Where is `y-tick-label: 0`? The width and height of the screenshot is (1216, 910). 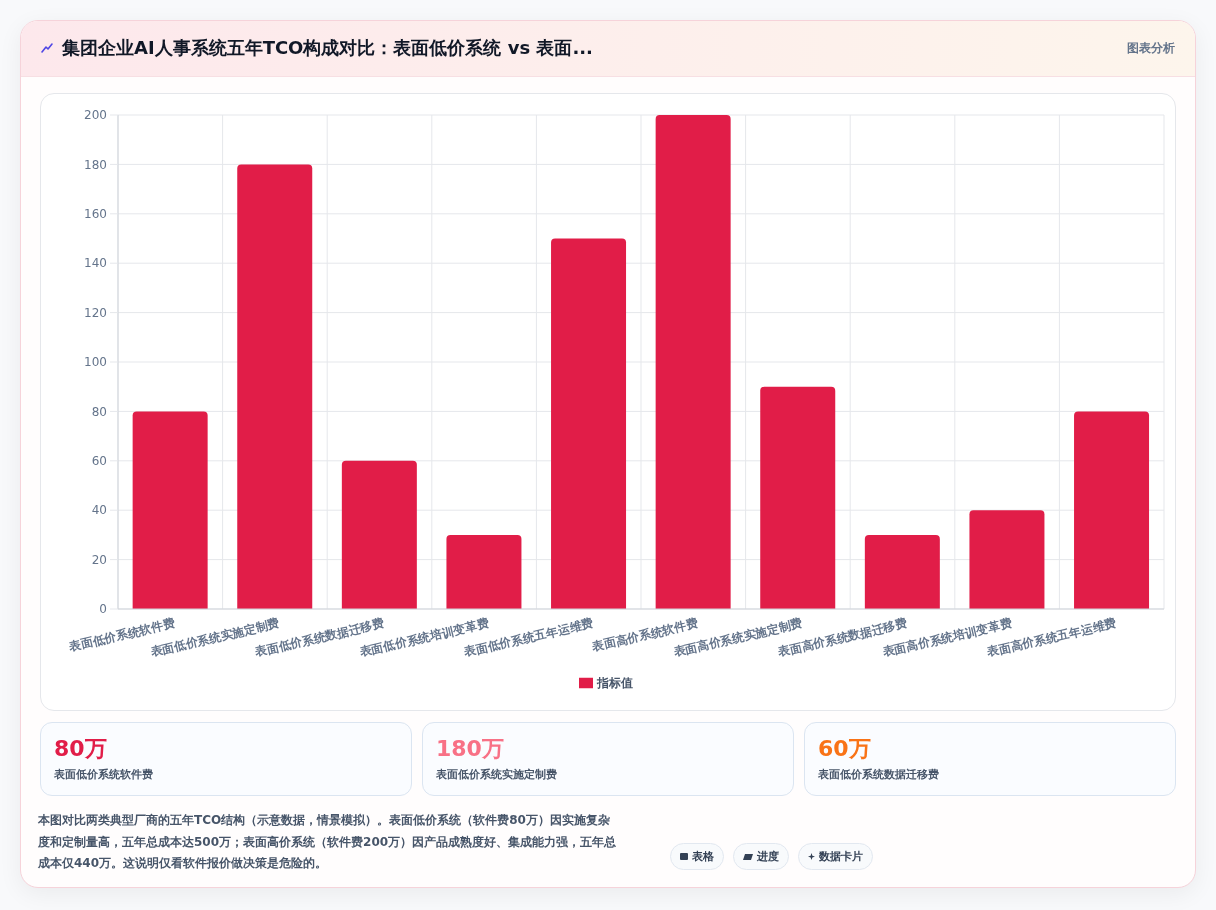
y-tick-label: 0 is located at coordinates (103, 609).